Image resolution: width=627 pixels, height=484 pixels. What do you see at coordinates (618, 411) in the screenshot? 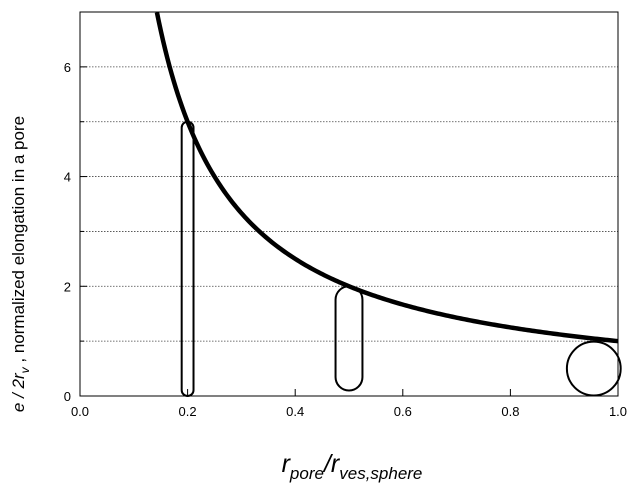
I see `x-tick-label: 1.0` at bounding box center [618, 411].